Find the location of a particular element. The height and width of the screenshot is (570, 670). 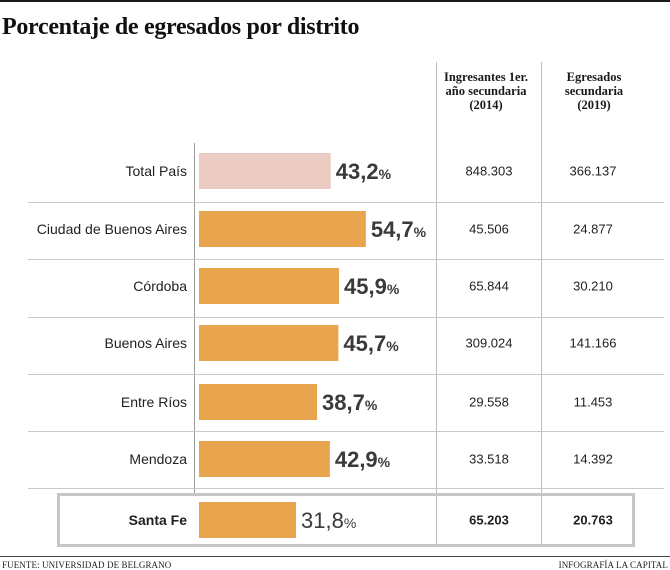

ingresantes-cell: 29.558 is located at coordinates (489, 402).